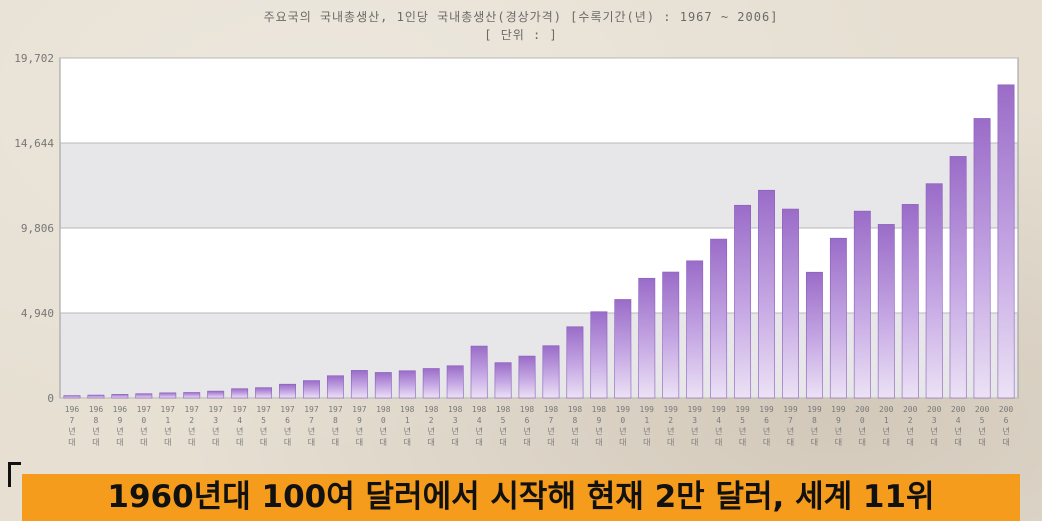 This screenshot has width=1042, height=521. What do you see at coordinates (838, 426) in the screenshot?
I see `x-tick-label: 199 9 년 대` at bounding box center [838, 426].